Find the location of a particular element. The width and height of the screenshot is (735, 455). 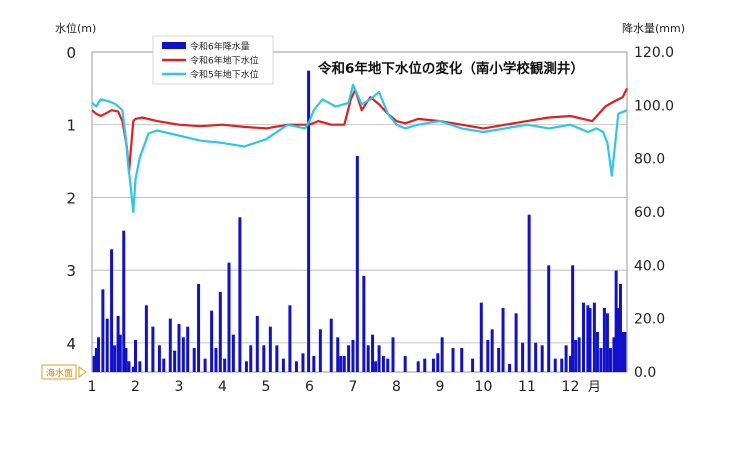

x-tick-label: 3 is located at coordinates (179, 387).